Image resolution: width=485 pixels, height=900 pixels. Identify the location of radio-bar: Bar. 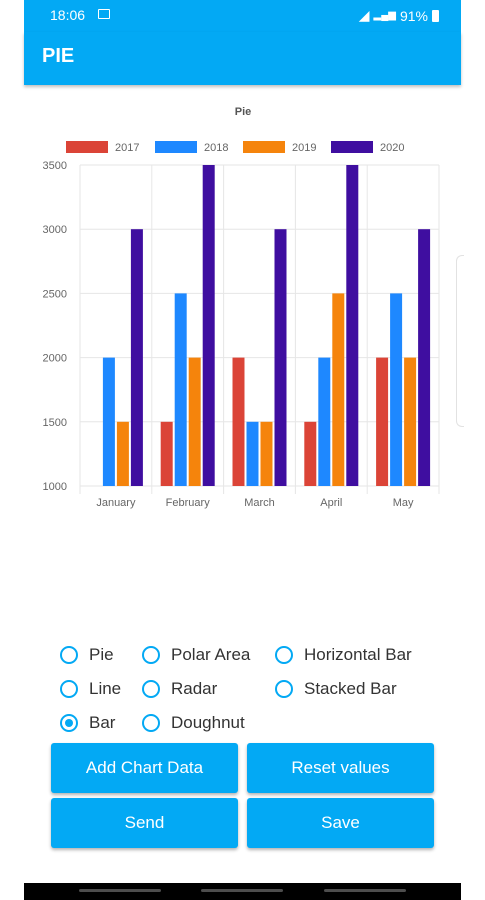
(87, 723).